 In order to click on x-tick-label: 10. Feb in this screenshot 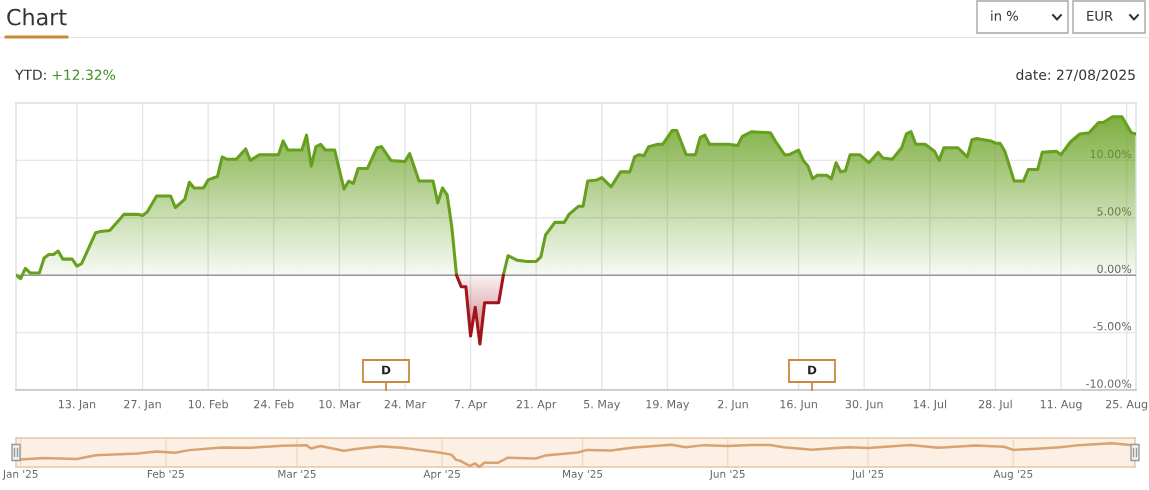, I will do `click(208, 404)`.